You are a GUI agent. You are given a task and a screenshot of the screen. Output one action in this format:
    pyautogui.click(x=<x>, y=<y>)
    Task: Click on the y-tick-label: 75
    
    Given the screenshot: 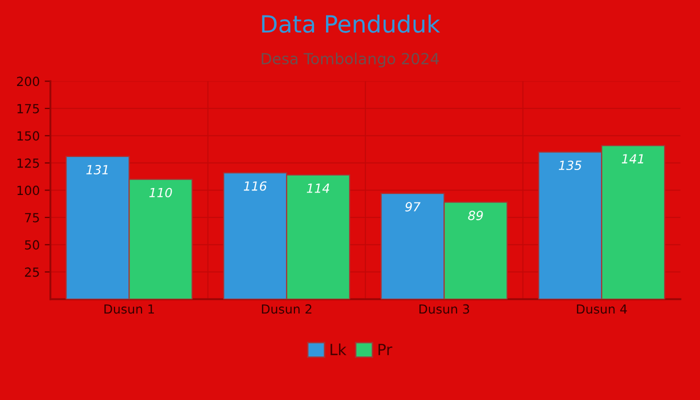 What is the action you would take?
    pyautogui.click(x=32, y=217)
    